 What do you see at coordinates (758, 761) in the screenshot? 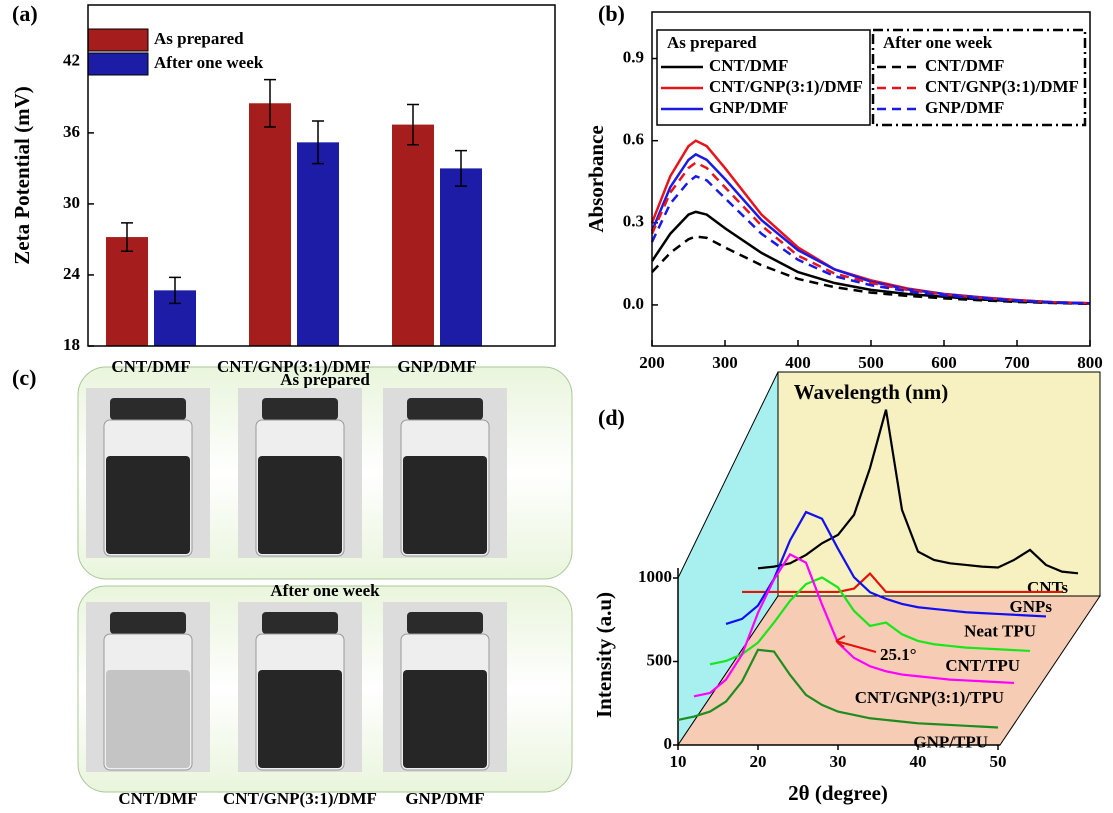
I see `x-tick-label: 20` at bounding box center [758, 761].